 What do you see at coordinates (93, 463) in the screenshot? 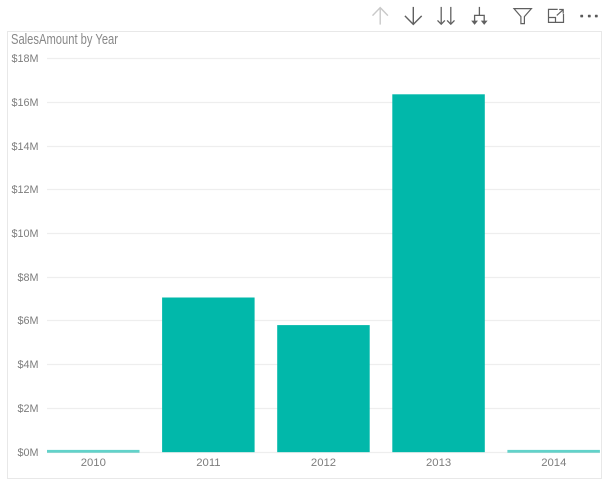
I see `svg-text: 2010` at bounding box center [93, 463].